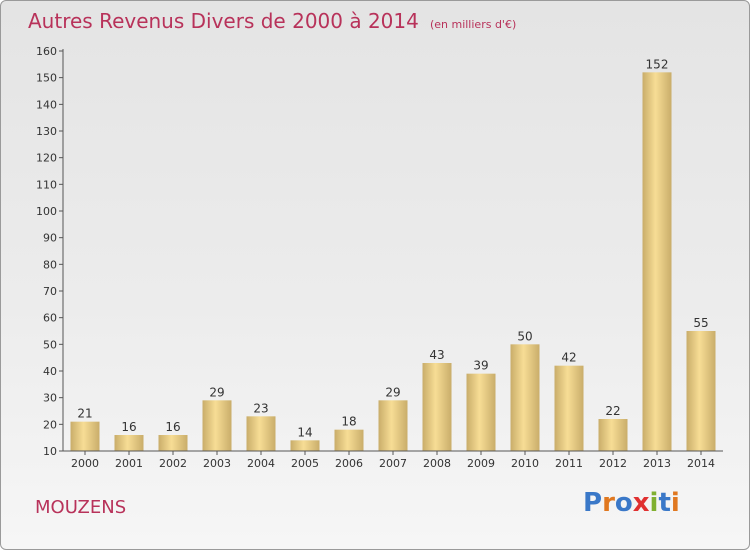 This screenshot has height=550, width=750. Describe the element at coordinates (223, 21) in the screenshot. I see `chart-title: Autres Revenus Divers de 2000 à 2014` at that location.